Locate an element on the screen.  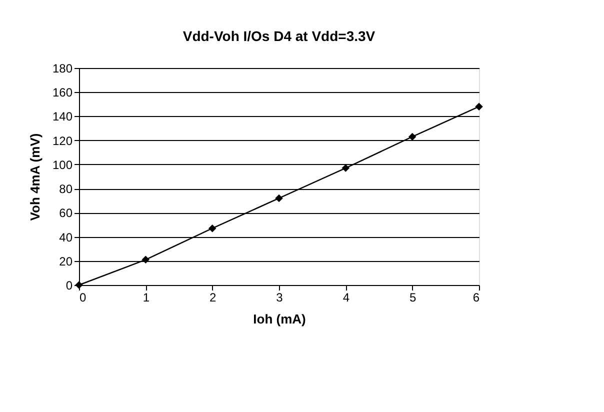
y-tick-label: 180 is located at coordinates (62, 69).